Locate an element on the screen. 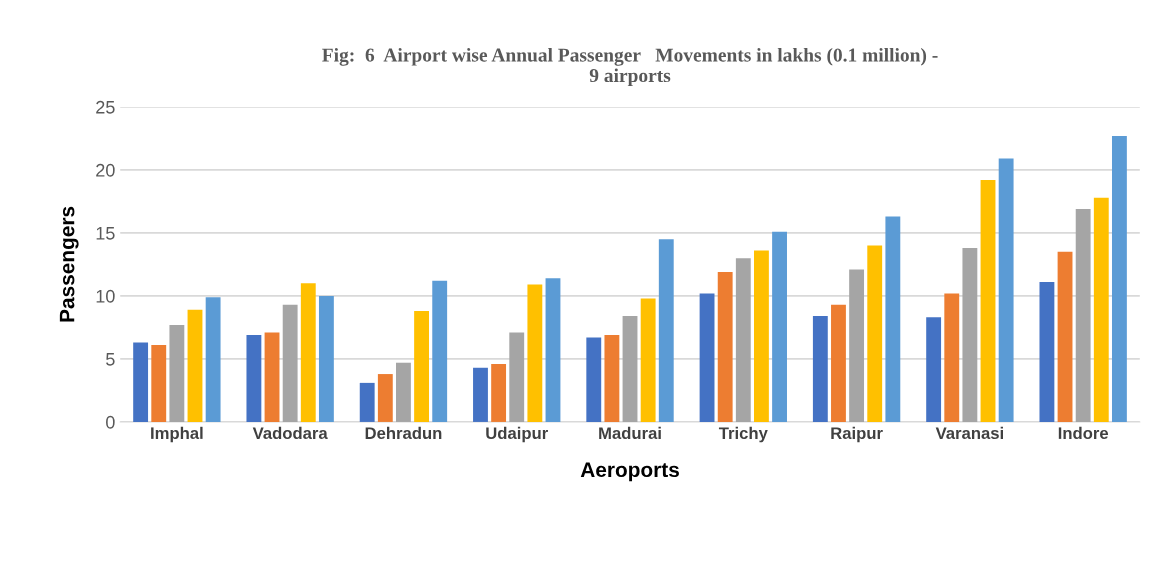 The height and width of the screenshot is (578, 1156). y-tick-label: 15 is located at coordinates (105, 233).